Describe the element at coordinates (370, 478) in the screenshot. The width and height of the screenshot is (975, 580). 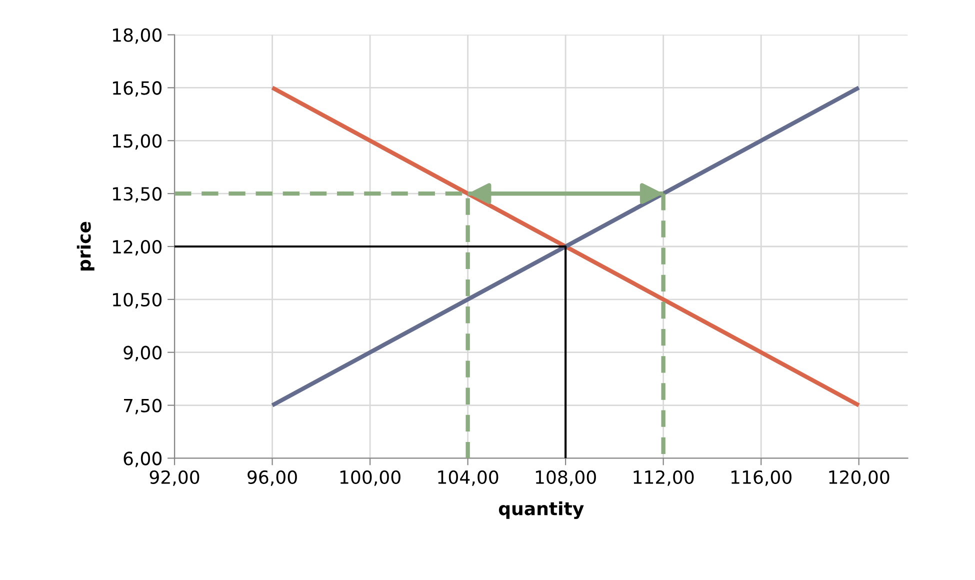
I see `x-tick-label: 100,00` at that location.